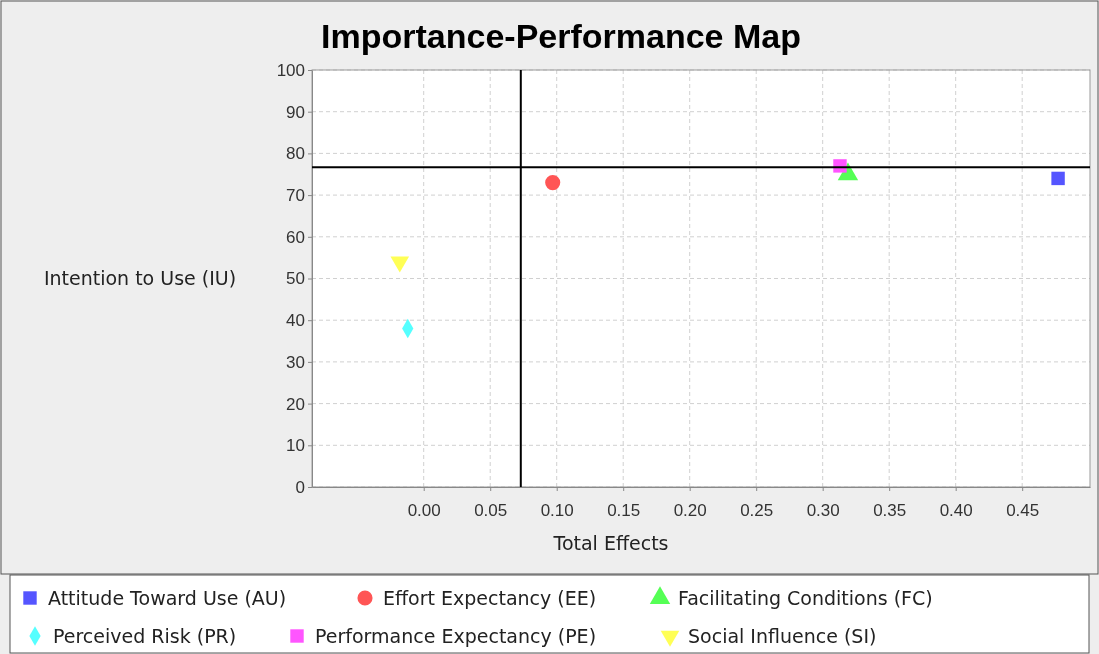 The width and height of the screenshot is (1099, 654). I want to click on legend-label: Facilitating Conditions (FC), so click(805, 598).